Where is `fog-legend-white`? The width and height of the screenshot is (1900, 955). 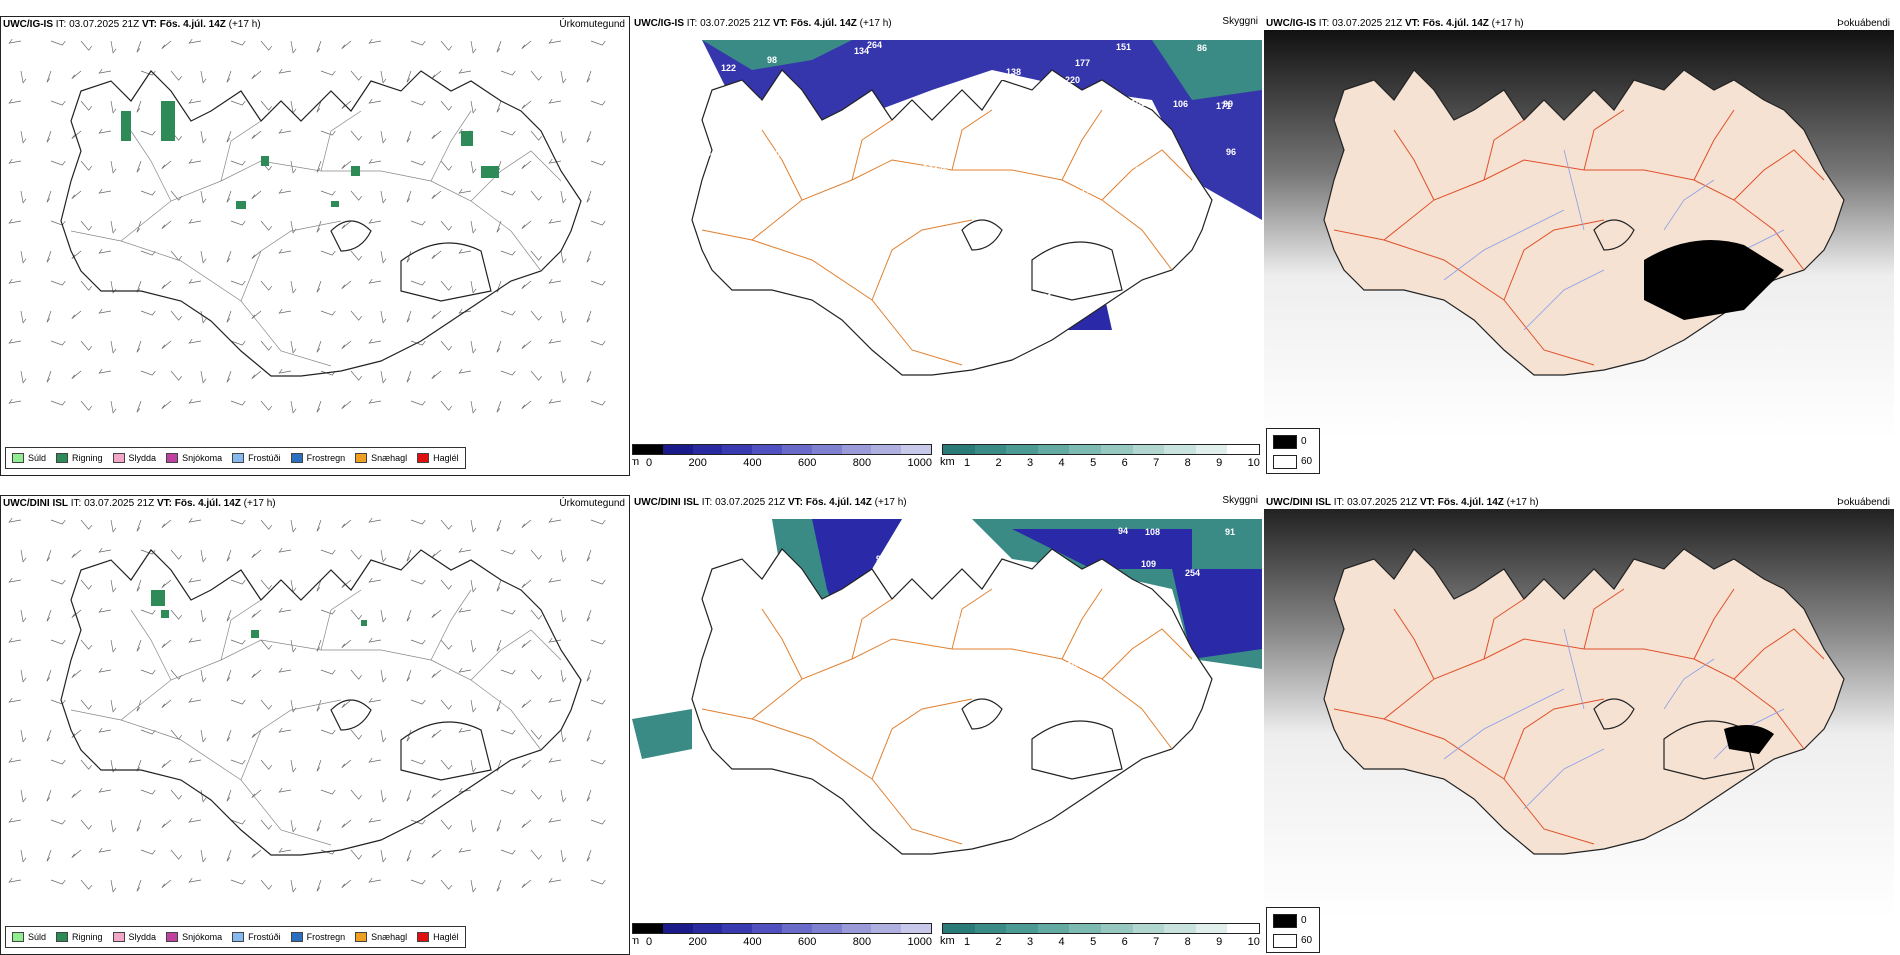 fog-legend-white is located at coordinates (1285, 462).